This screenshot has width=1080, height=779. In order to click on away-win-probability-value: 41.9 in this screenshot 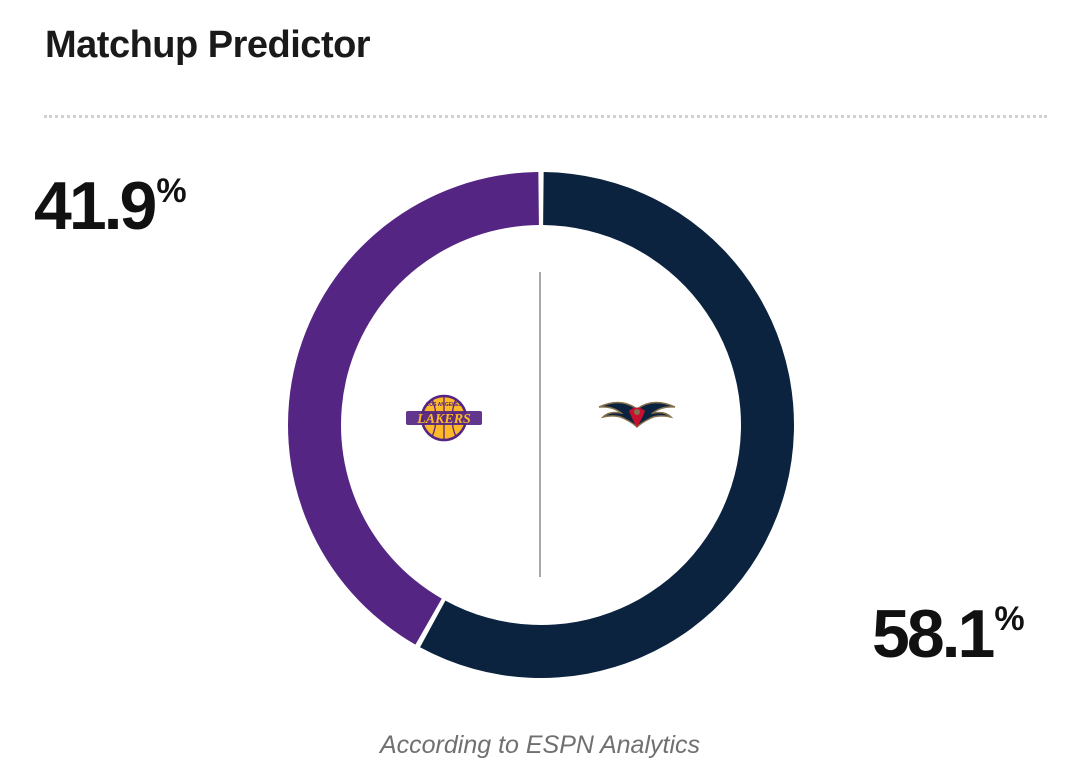, I will do `click(95, 206)`.